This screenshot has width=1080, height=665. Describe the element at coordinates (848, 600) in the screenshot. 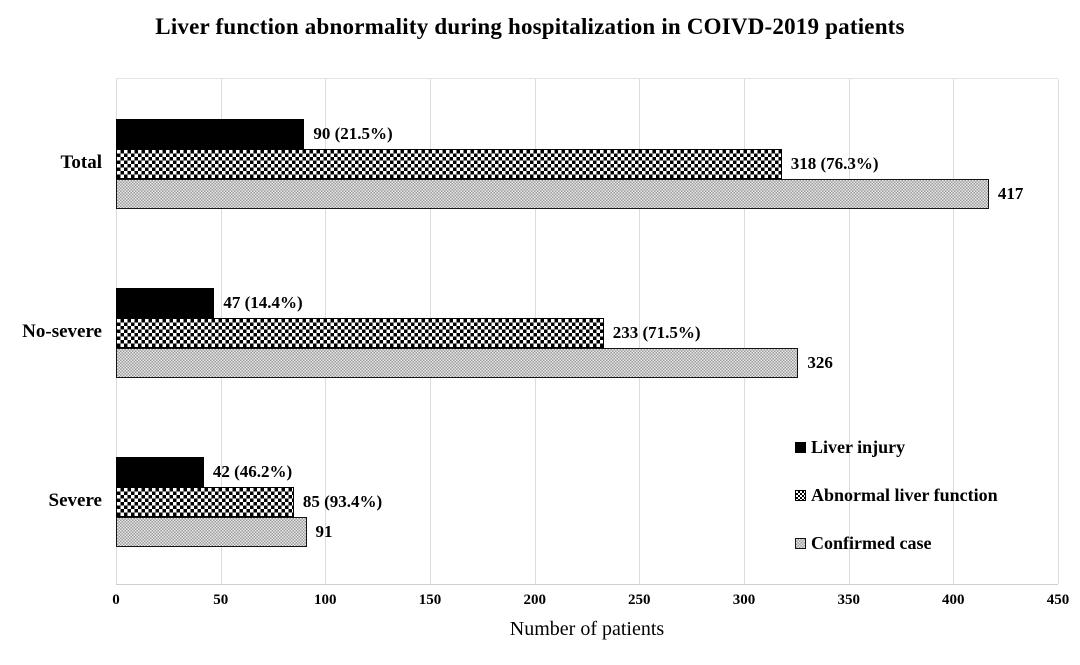

I see `x-tick-label-350: 350` at that location.